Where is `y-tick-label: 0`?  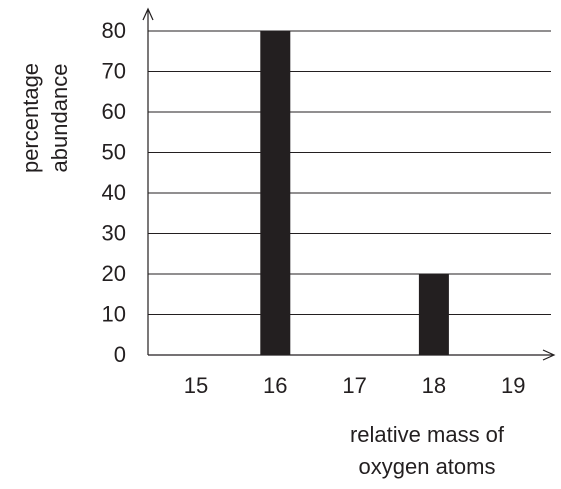 y-tick-label: 0 is located at coordinates (120, 354).